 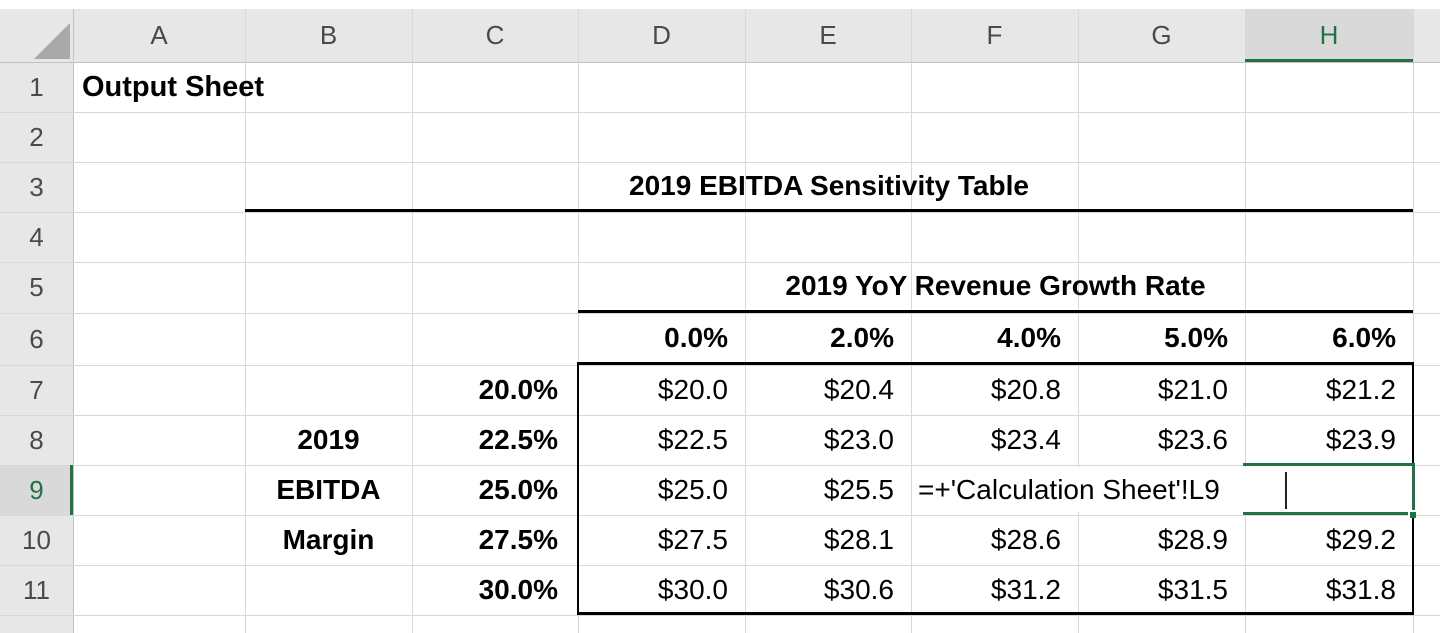 I want to click on cell-G7: $21.0, so click(x=1192, y=389).